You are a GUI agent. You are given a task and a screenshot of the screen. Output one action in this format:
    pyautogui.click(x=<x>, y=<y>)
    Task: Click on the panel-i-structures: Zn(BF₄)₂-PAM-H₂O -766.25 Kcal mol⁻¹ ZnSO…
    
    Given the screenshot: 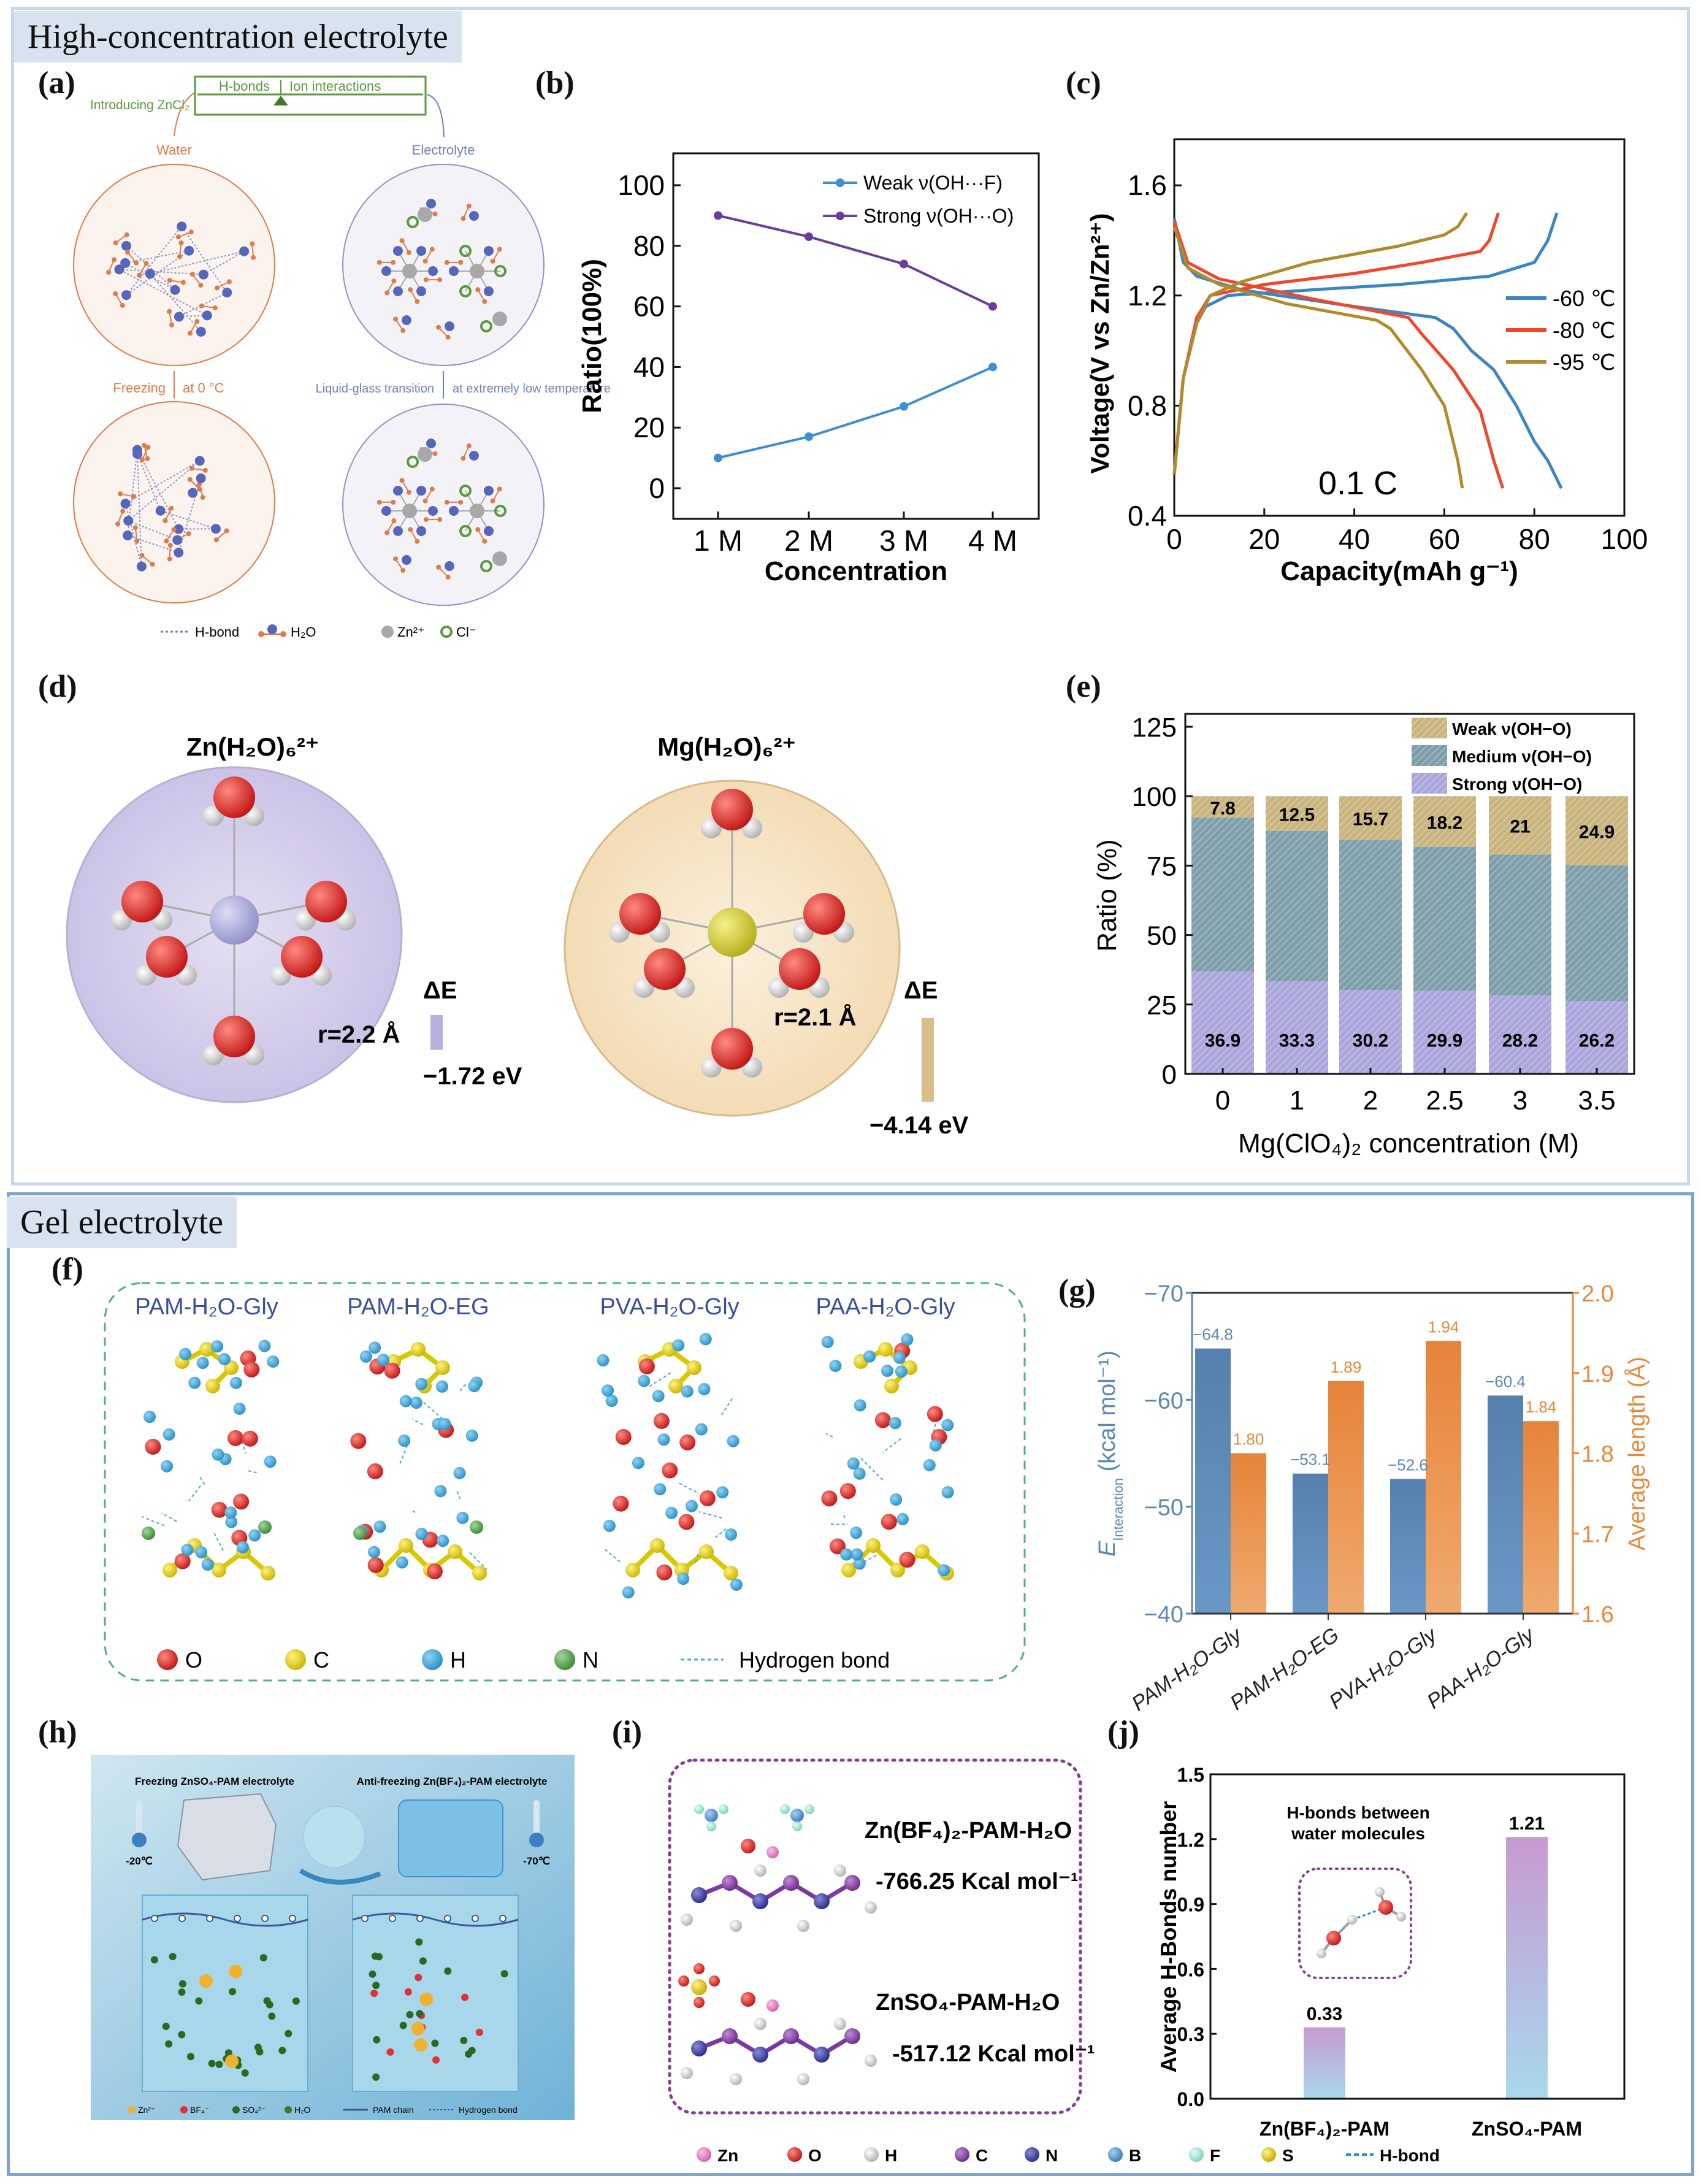 What is the action you would take?
    pyautogui.click(x=882, y=1936)
    